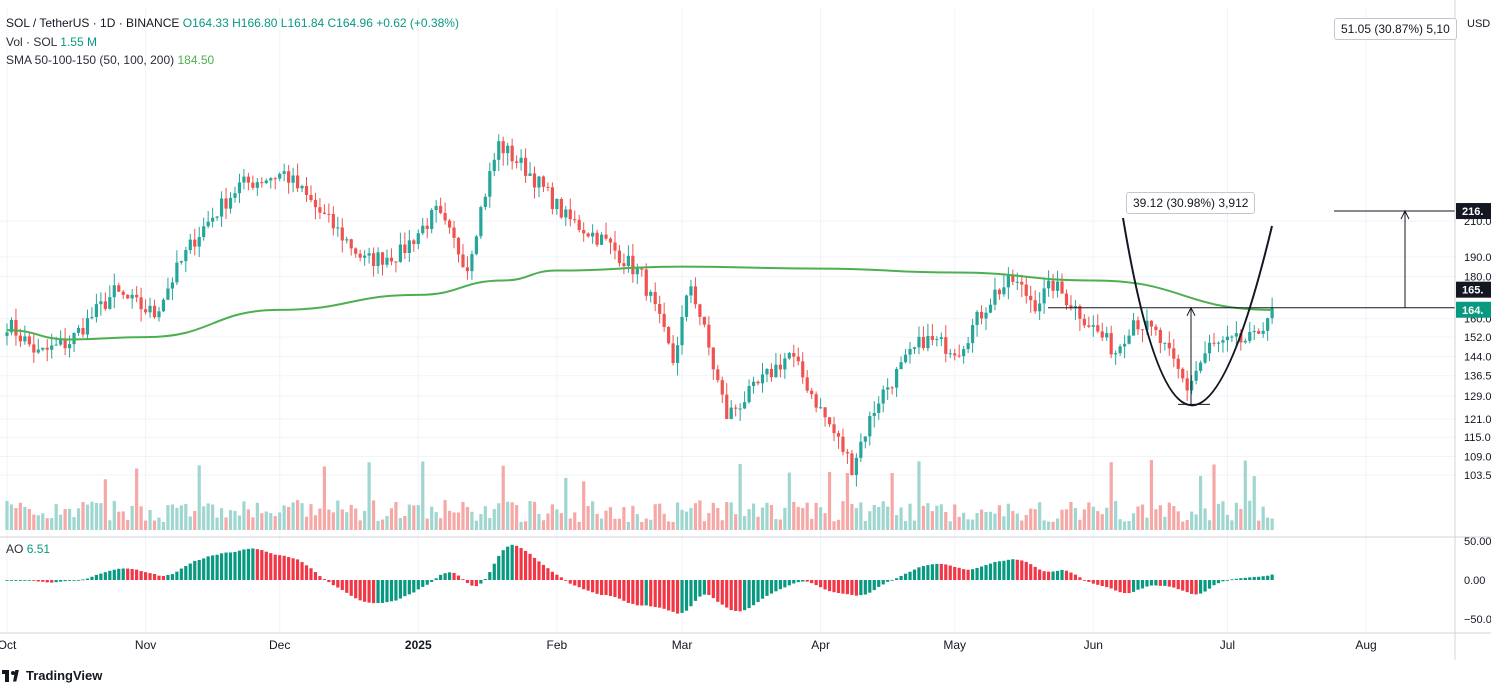  I want to click on tradingview-logo: TradingView, so click(52, 675).